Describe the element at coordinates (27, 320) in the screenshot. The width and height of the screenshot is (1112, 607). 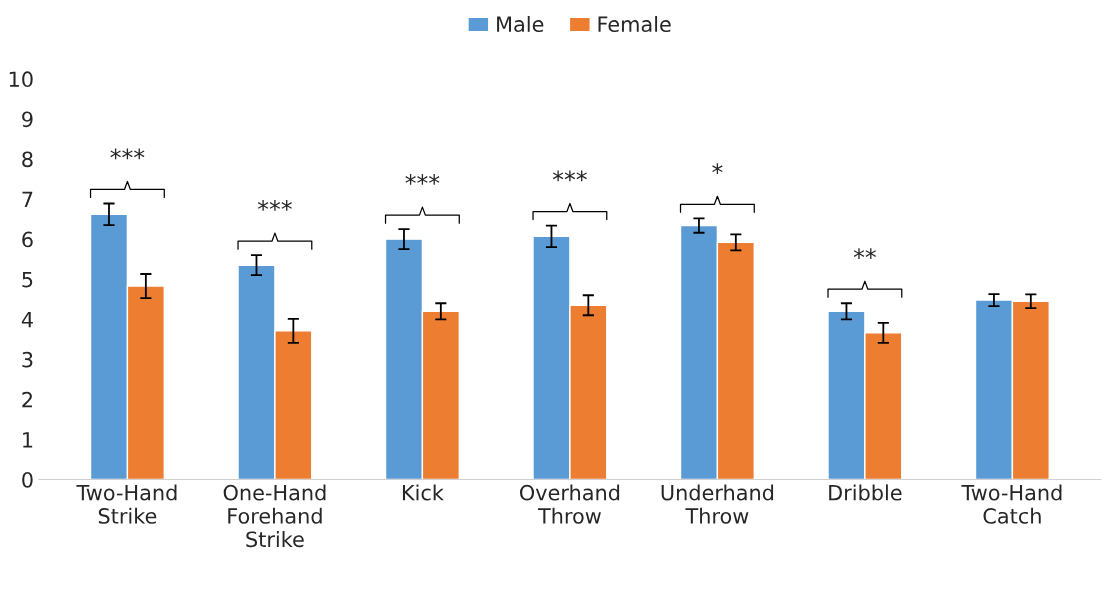
I see `y-tick-label: 4` at that location.